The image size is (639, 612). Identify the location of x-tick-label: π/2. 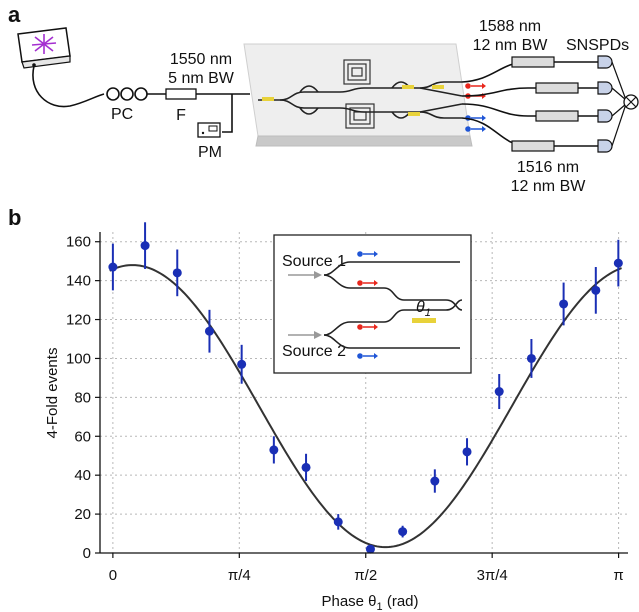
(365, 575).